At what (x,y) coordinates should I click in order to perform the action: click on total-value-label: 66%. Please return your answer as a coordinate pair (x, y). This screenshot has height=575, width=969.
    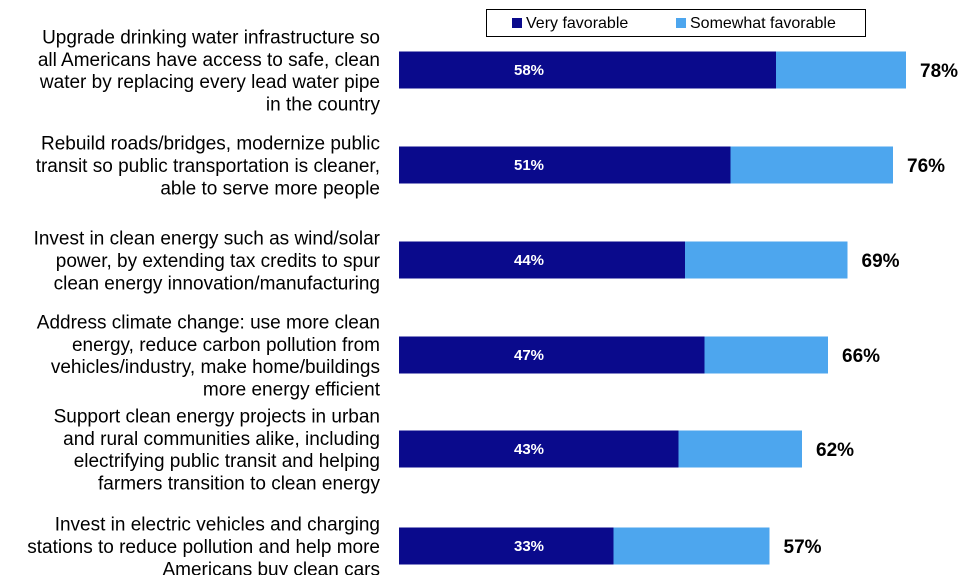
    Looking at the image, I should click on (861, 356).